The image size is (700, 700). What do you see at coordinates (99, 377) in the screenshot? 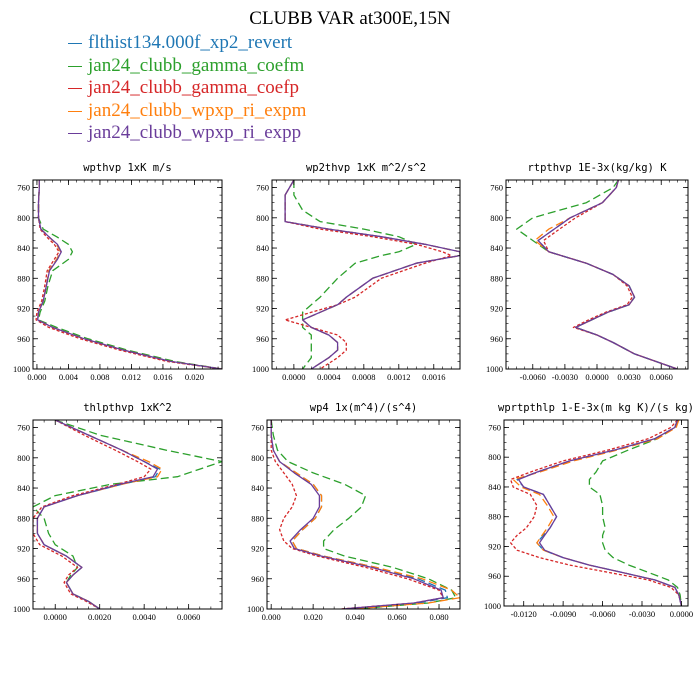
I see `x-tick-label: 0.008` at bounding box center [99, 377].